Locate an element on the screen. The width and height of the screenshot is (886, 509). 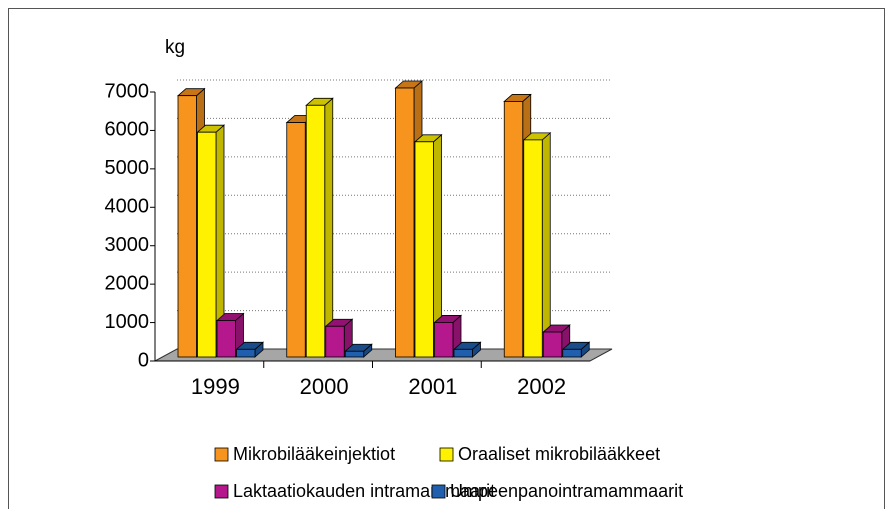
x-tick-label: 2000 is located at coordinates (324, 386).